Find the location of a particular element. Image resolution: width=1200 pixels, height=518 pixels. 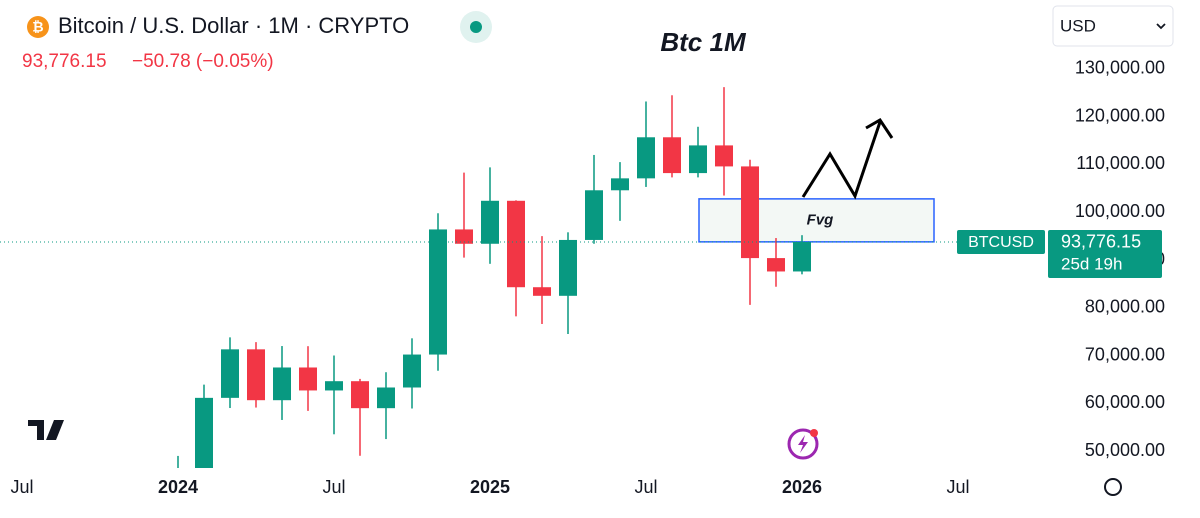

symbol-title: Bitcoin / U.S. Dollar · 1M · CRYPTO is located at coordinates (233, 25).